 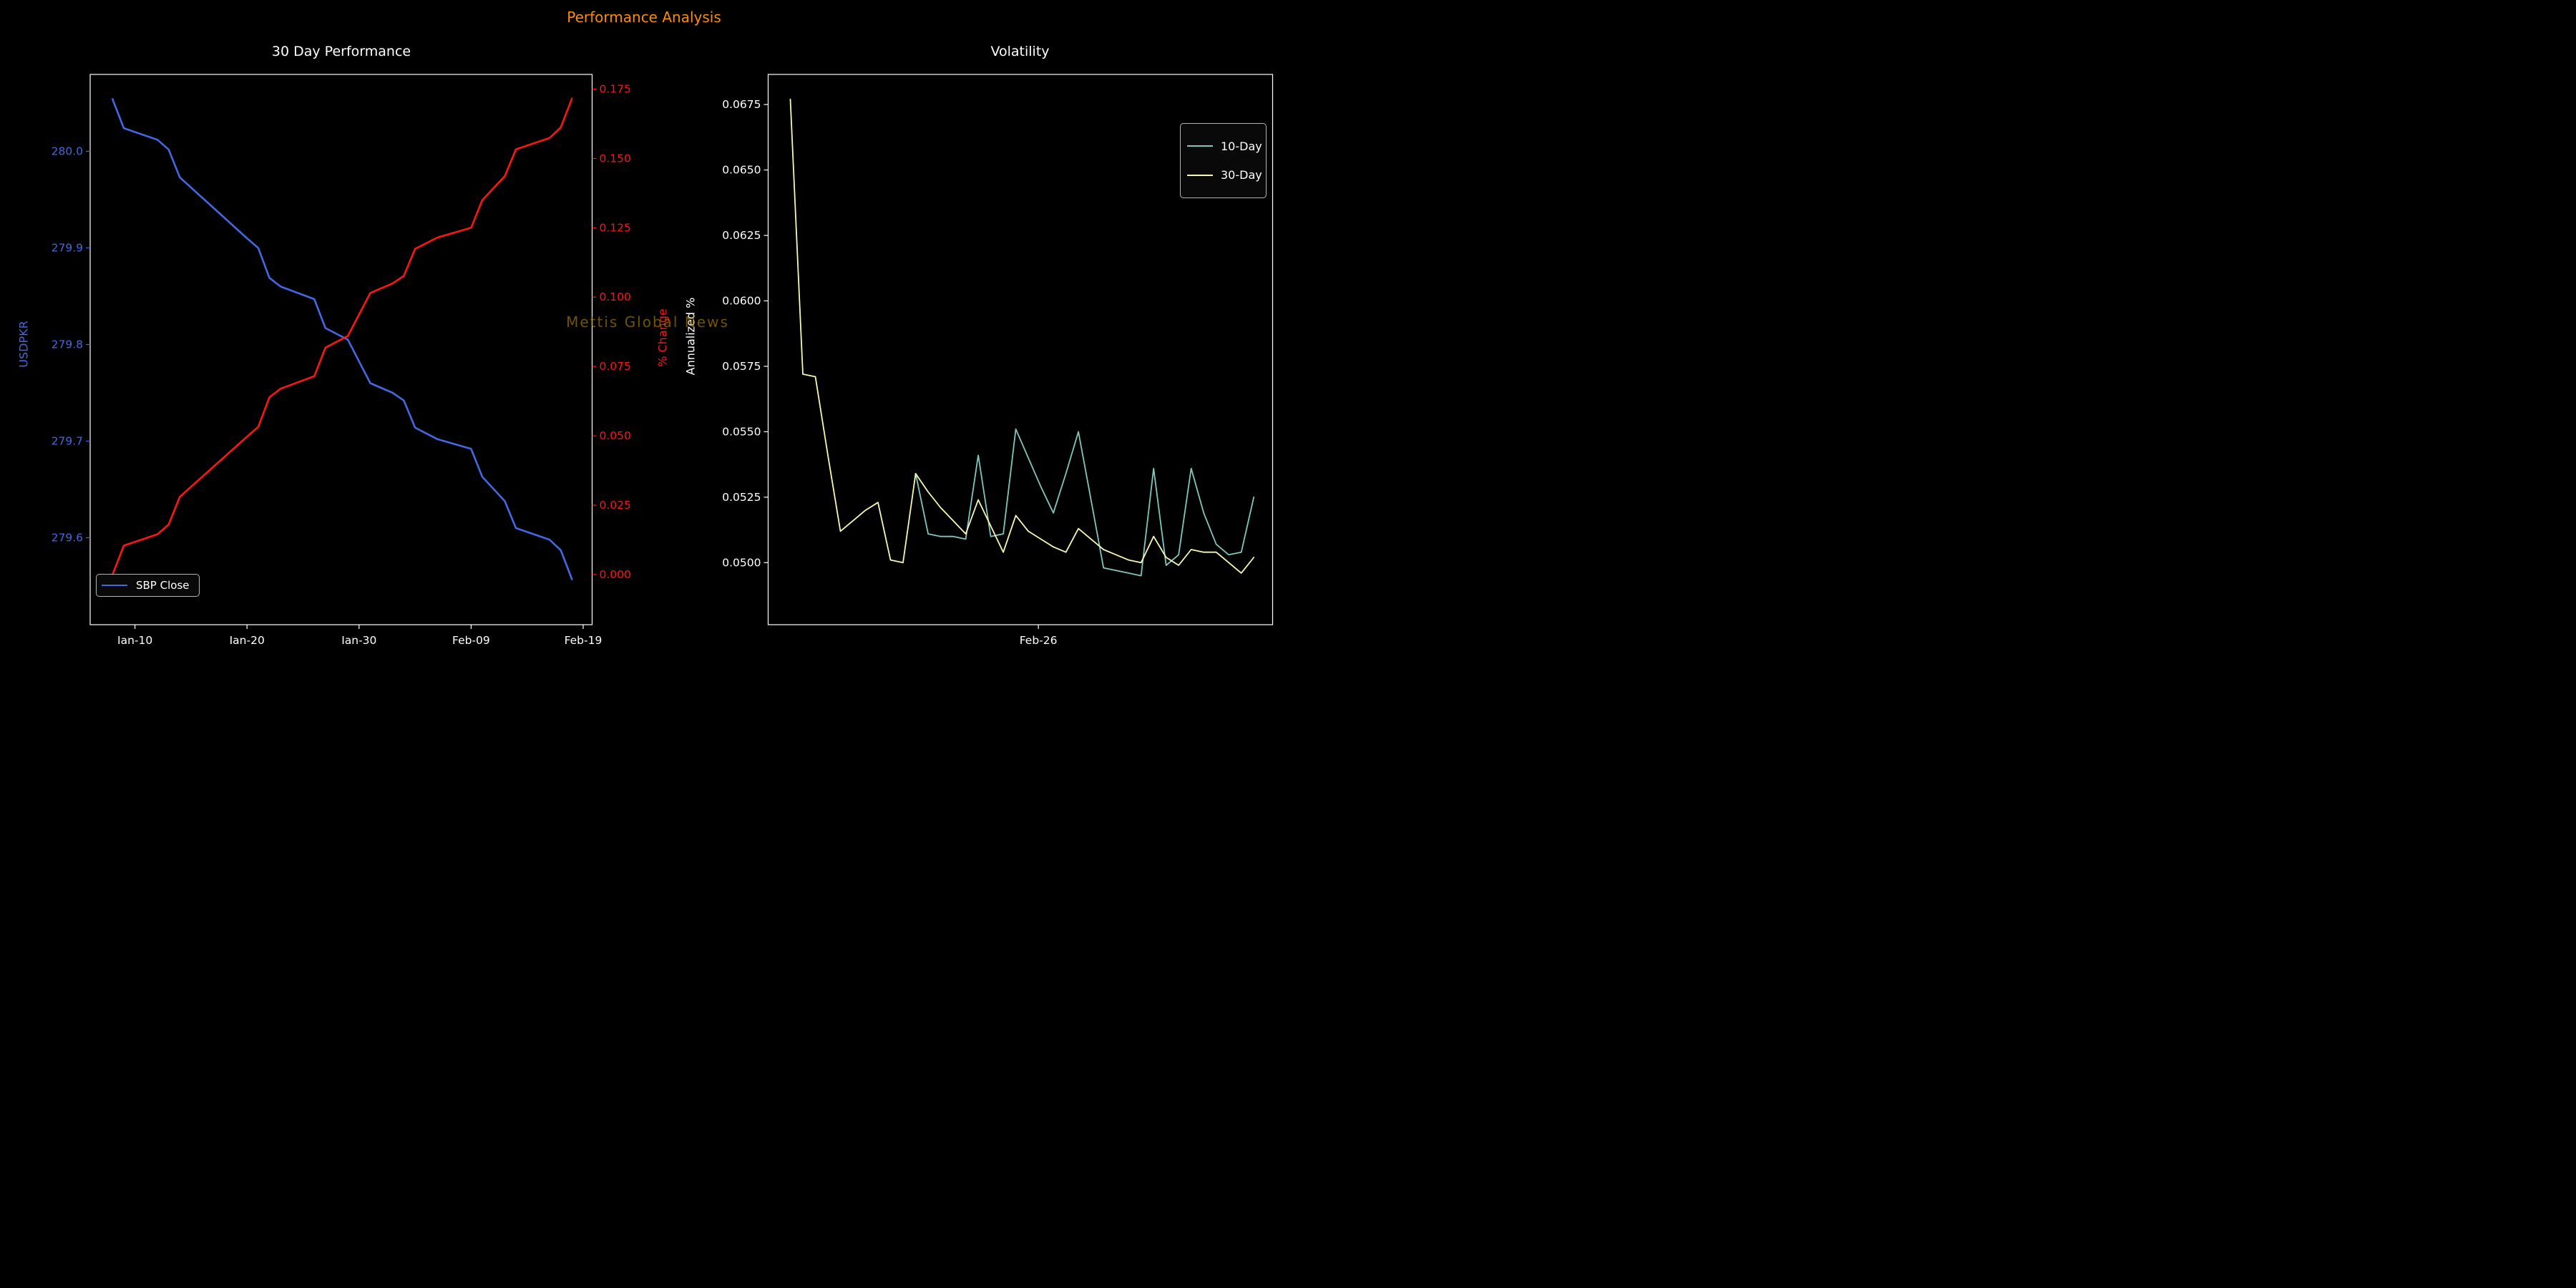 What do you see at coordinates (23, 344) in the screenshot?
I see `usdpkr-axis-label: USDPKR` at bounding box center [23, 344].